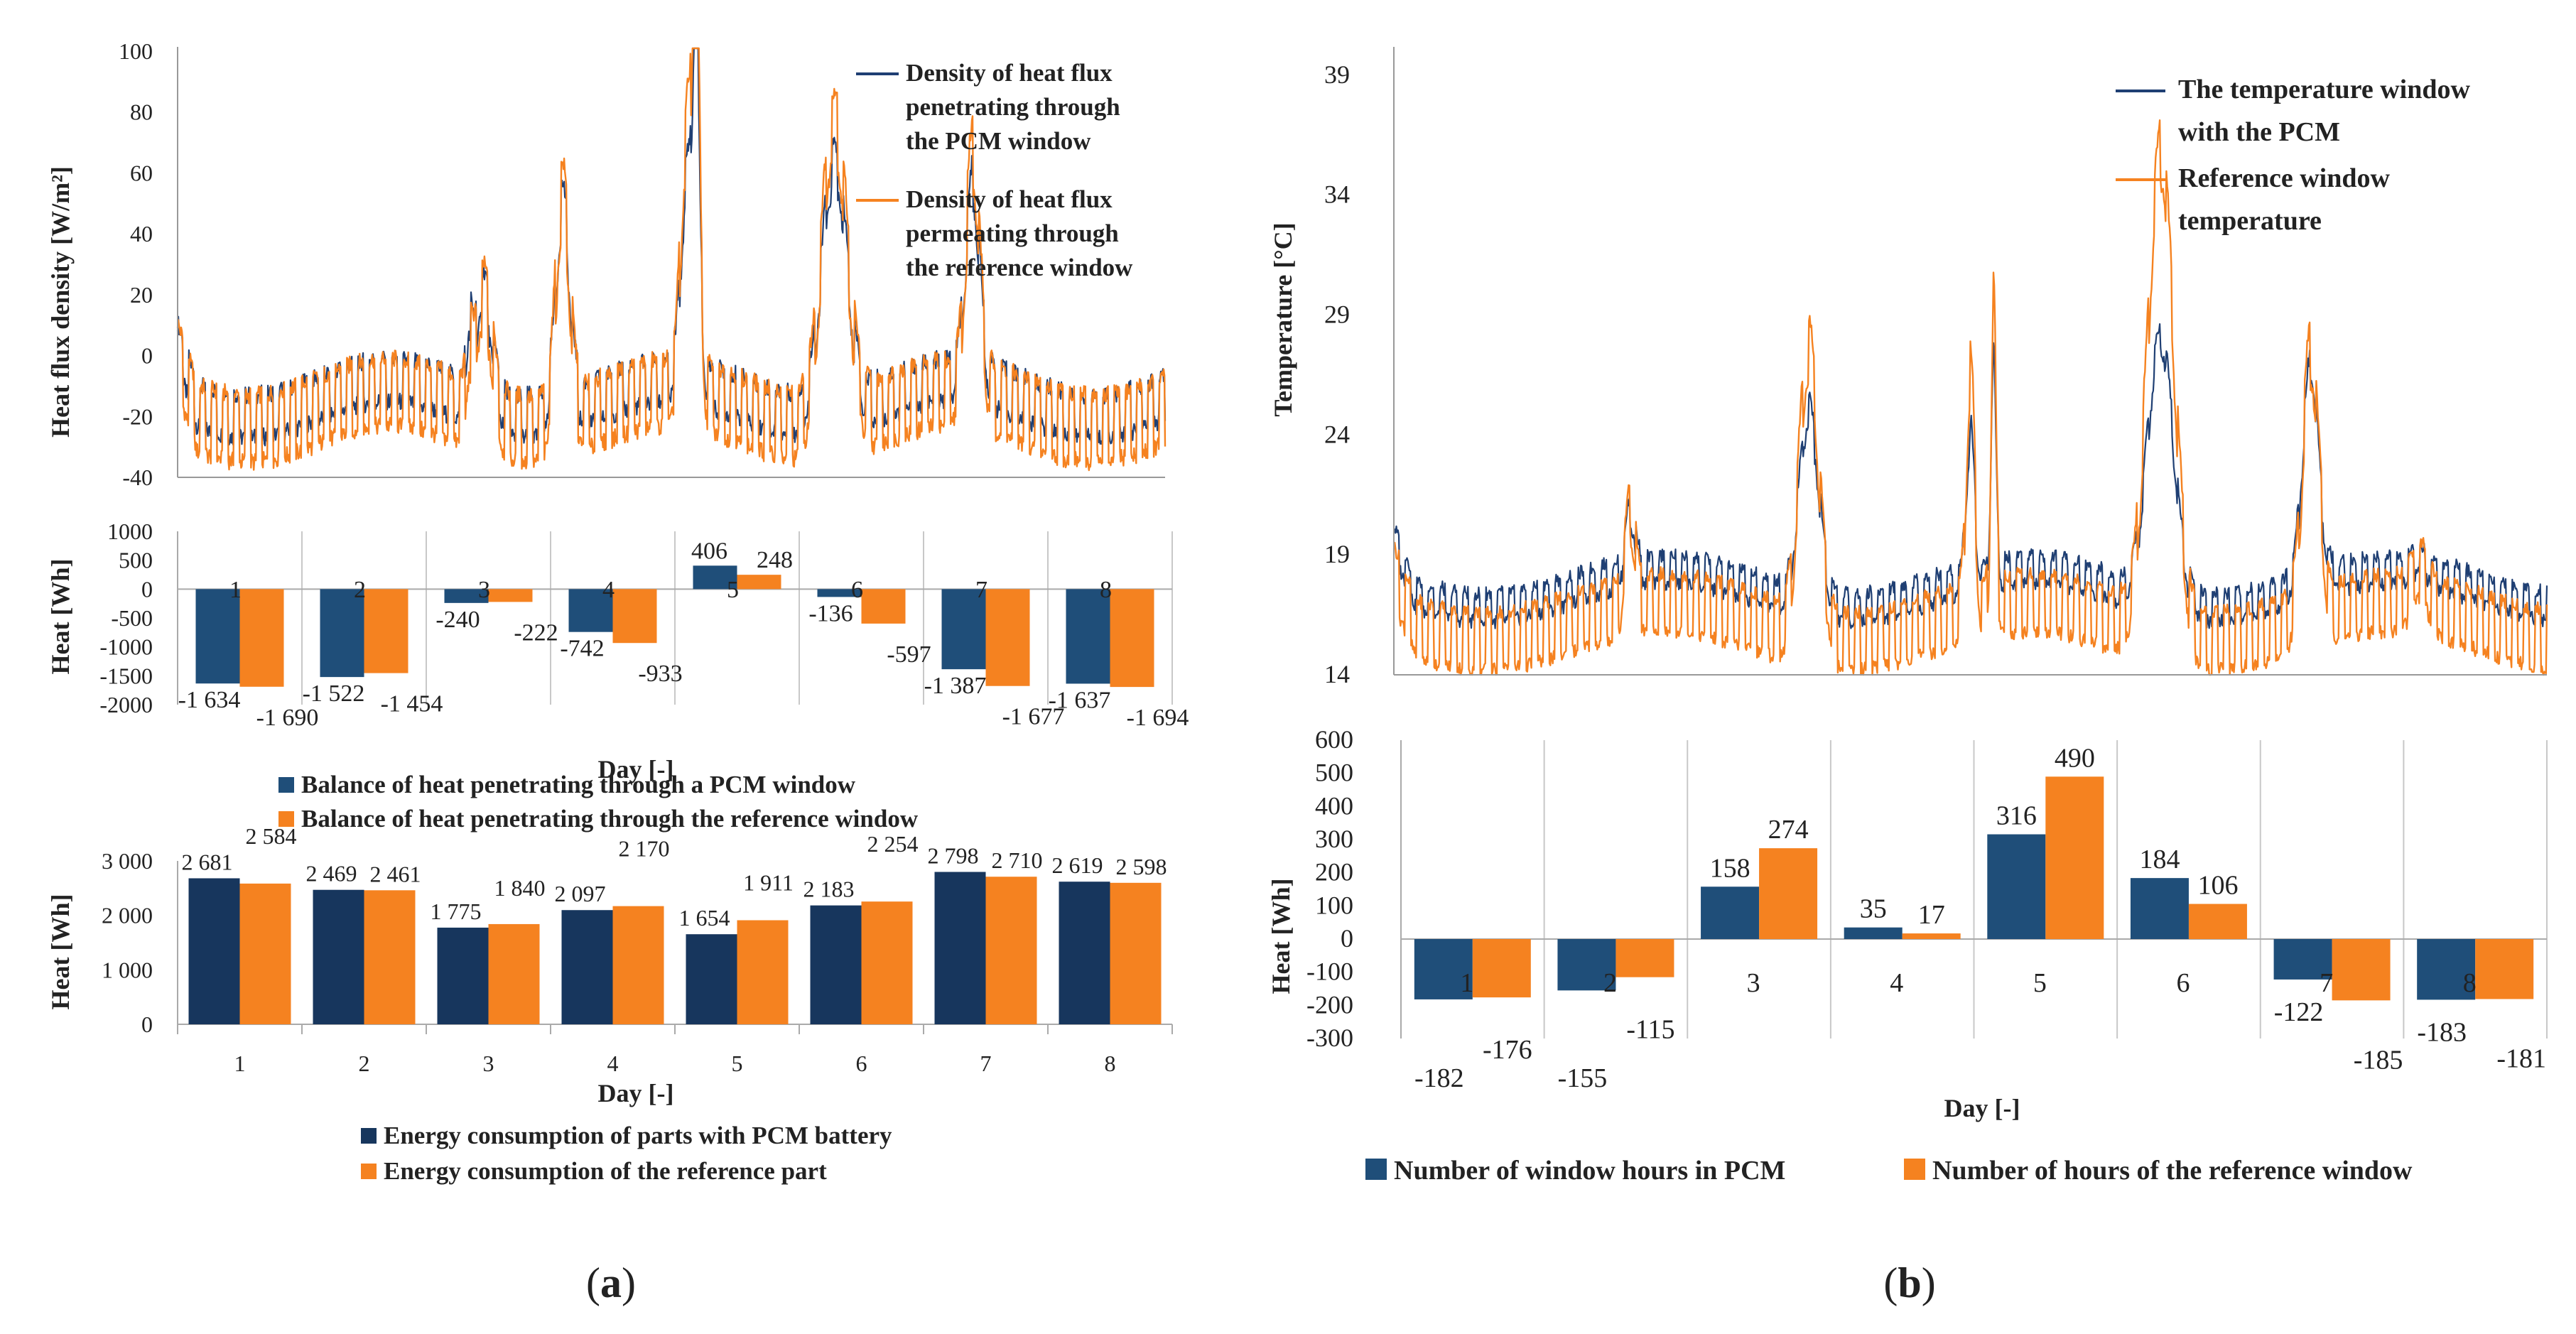 Image resolution: width=2576 pixels, height=1334 pixels. I want to click on y-tick-label: 100, so click(1334, 905).